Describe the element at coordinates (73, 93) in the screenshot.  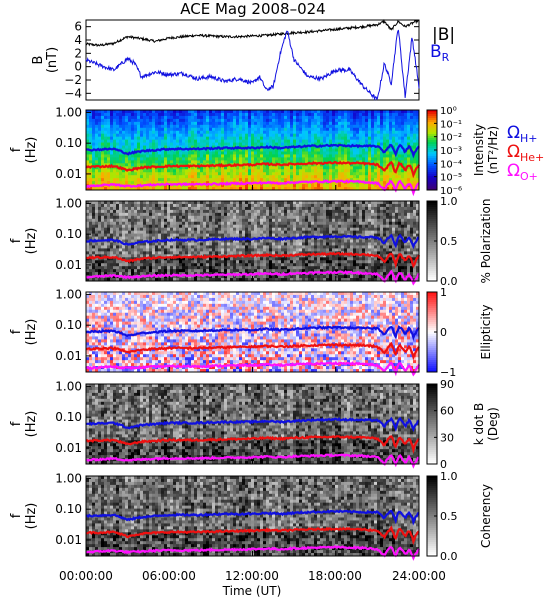
I see `p0-tick-label: −4` at that location.